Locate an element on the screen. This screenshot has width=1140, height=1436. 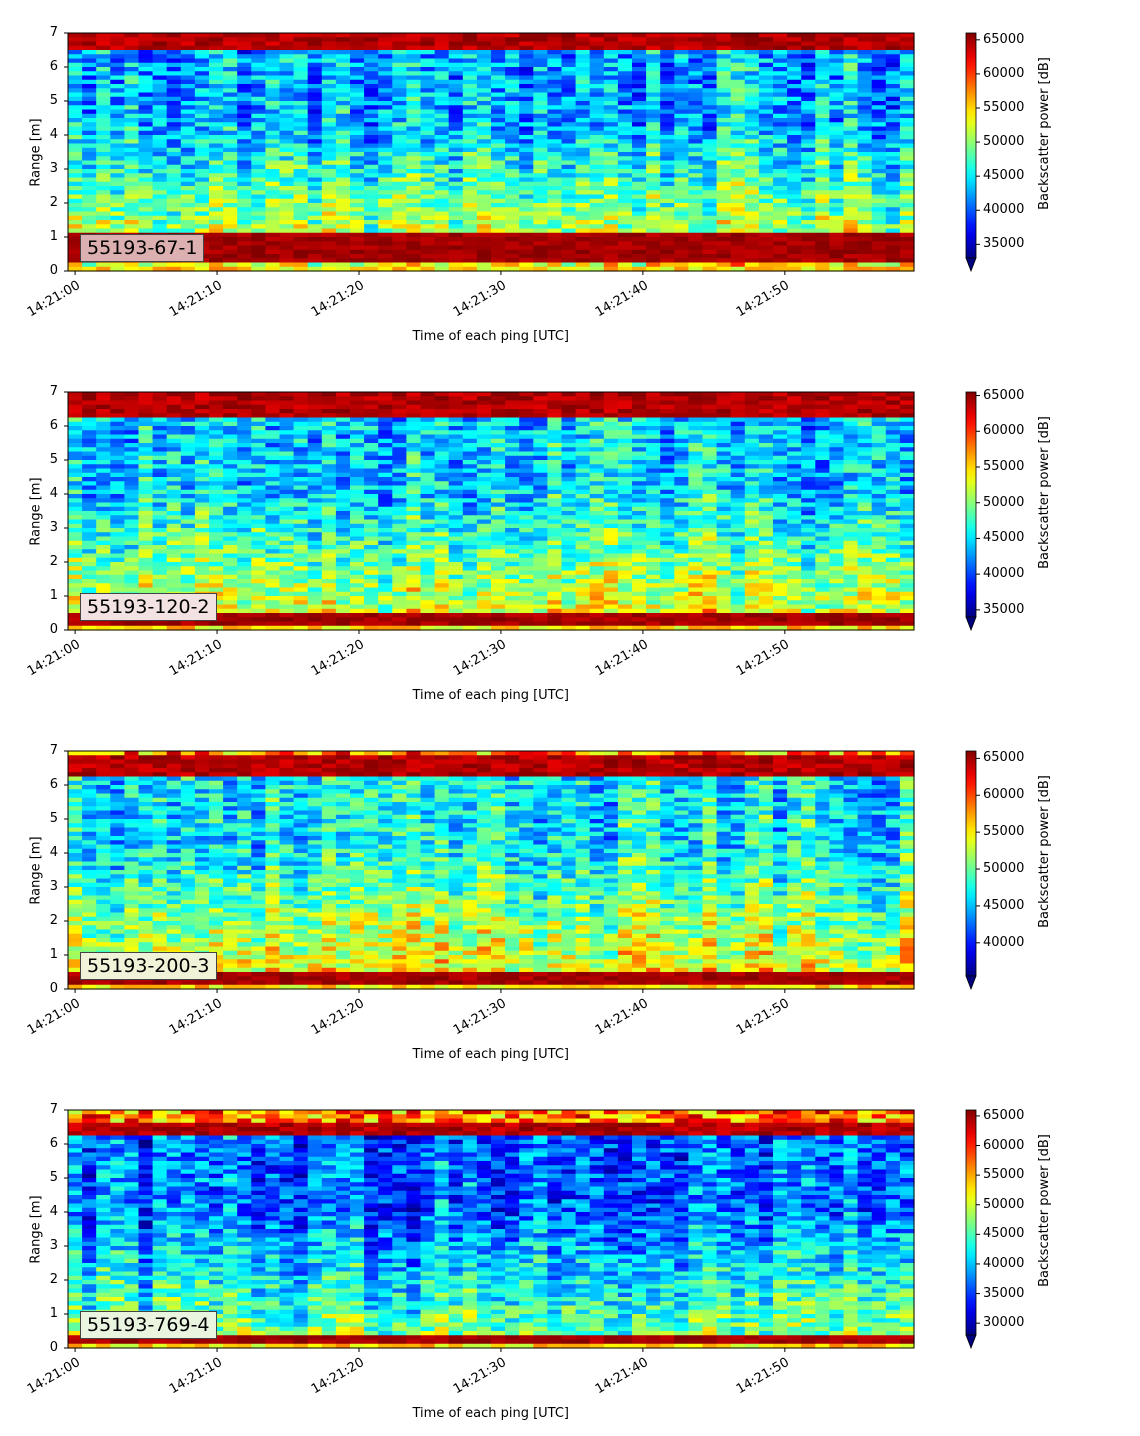
colorbar-tick-label: 40000 is located at coordinates (1004, 210).